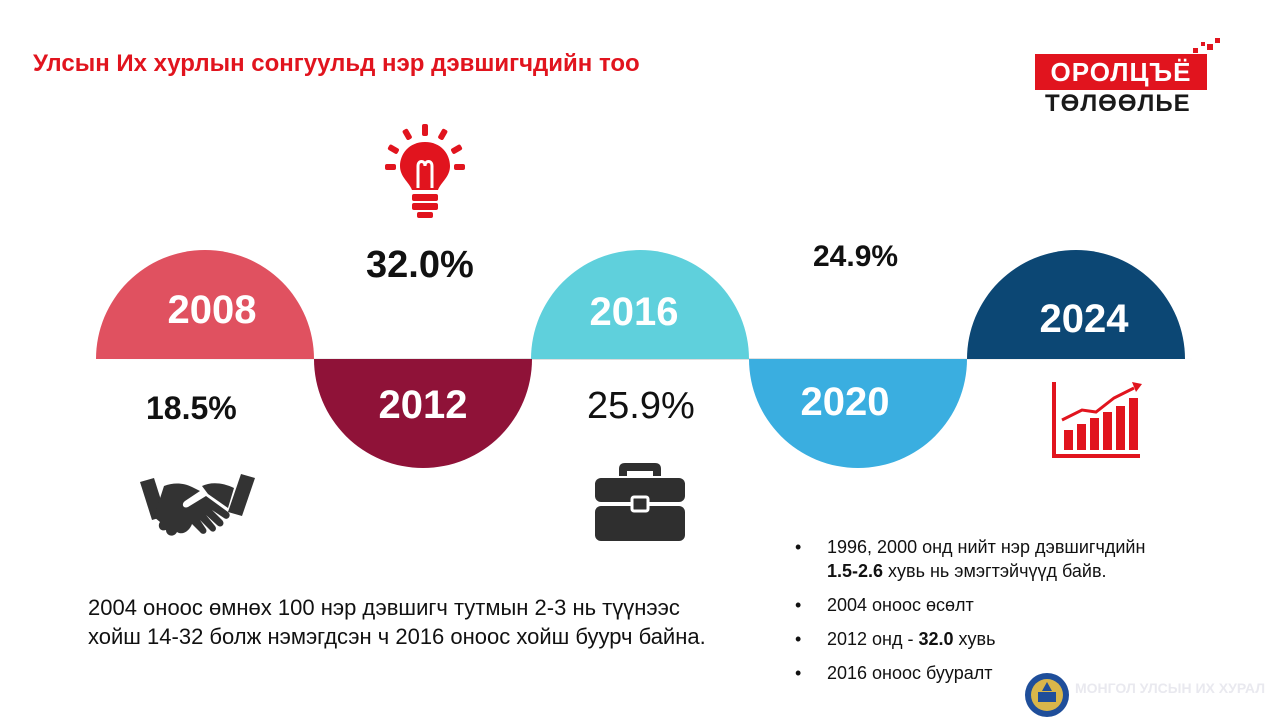 Image resolution: width=1279 pixels, height=720 pixels. I want to click on logo-bottom-text: ТӨЛӨӨЛЬЕ, so click(1118, 103).